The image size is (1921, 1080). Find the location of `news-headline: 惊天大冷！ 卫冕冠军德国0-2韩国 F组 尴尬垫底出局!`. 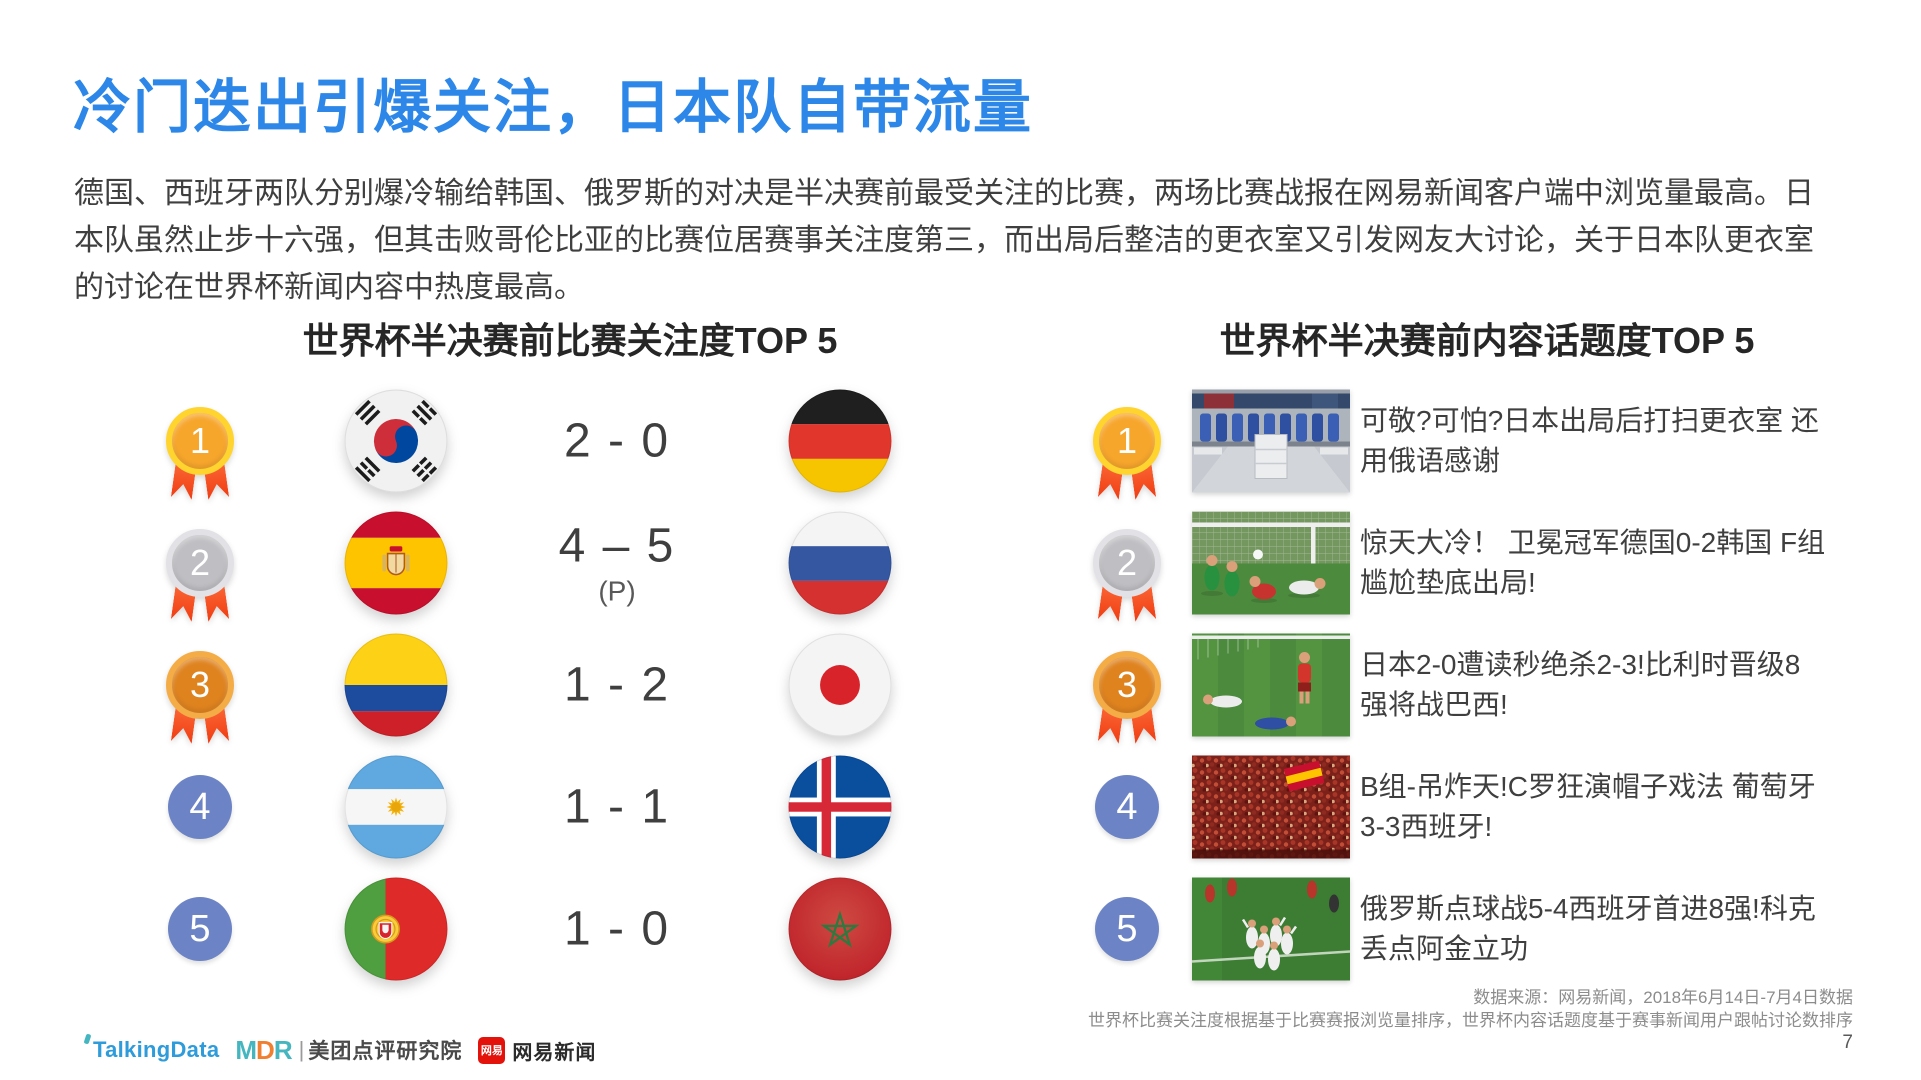

news-headline: 惊天大冷！ 卫冕冠军德国0-2韩国 F组 尴尬垫底出局! is located at coordinates (1593, 562).